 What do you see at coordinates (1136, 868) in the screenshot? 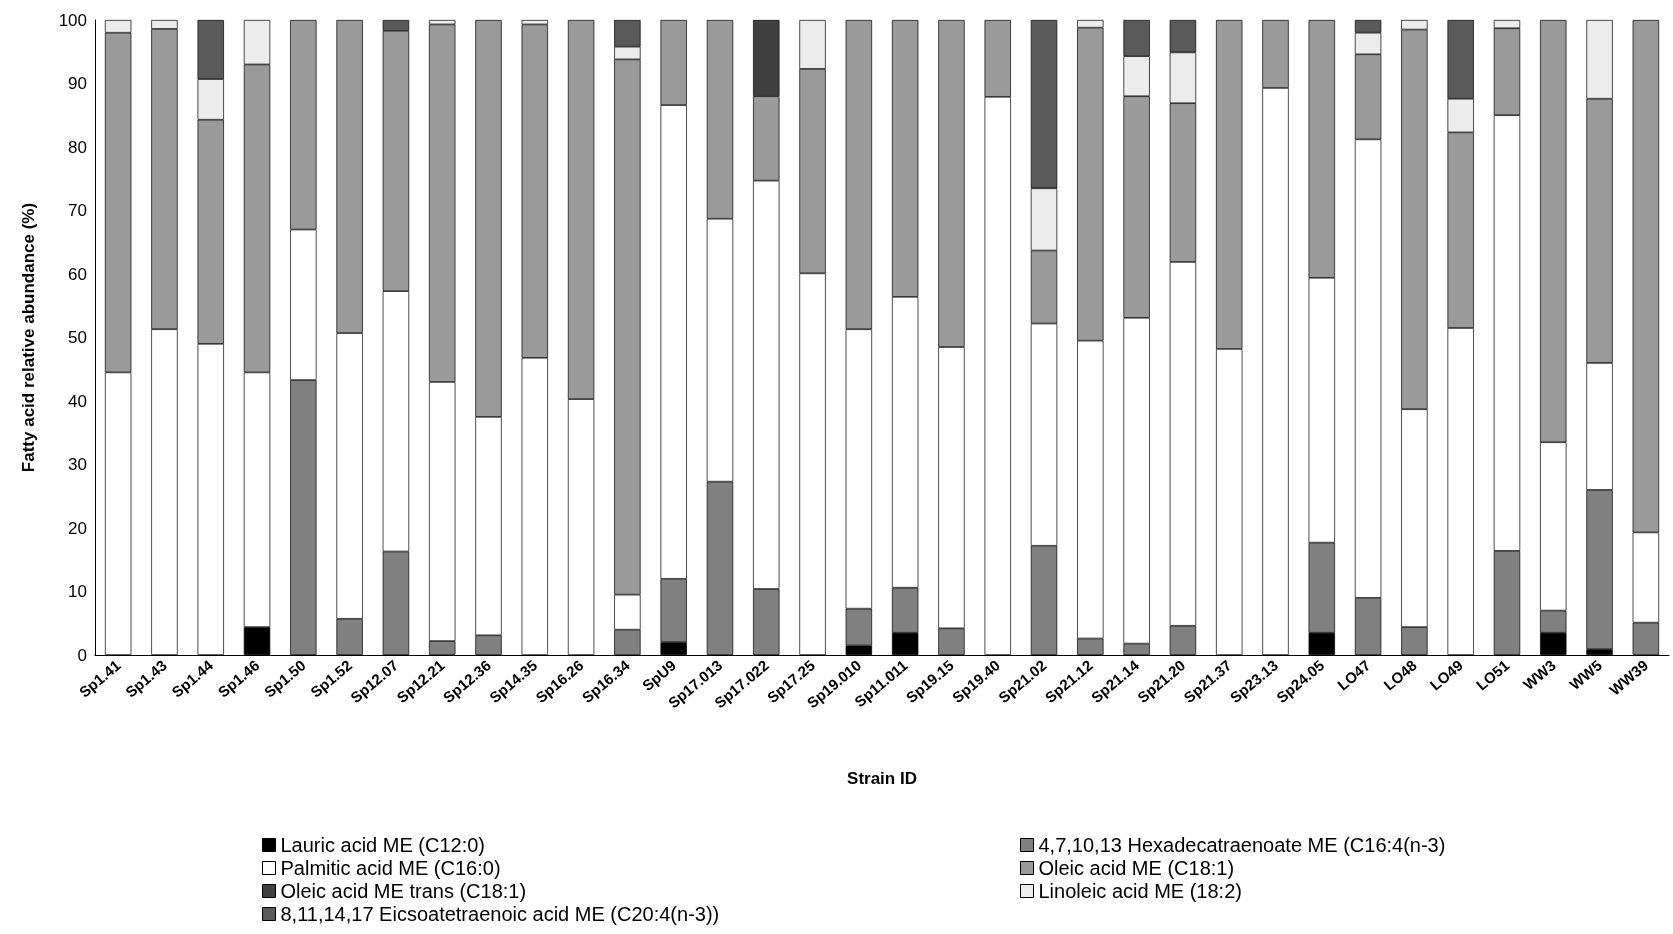
I see `legend-label: Oleic acid ME (C18:1)` at bounding box center [1136, 868].